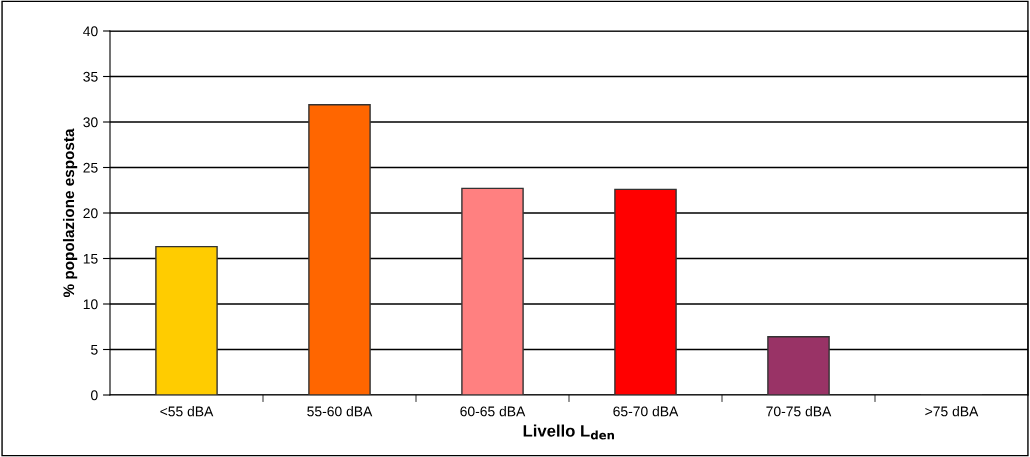  Describe the element at coordinates (952, 411) in the screenshot. I see `x-tick-label: >75 dBA` at that location.